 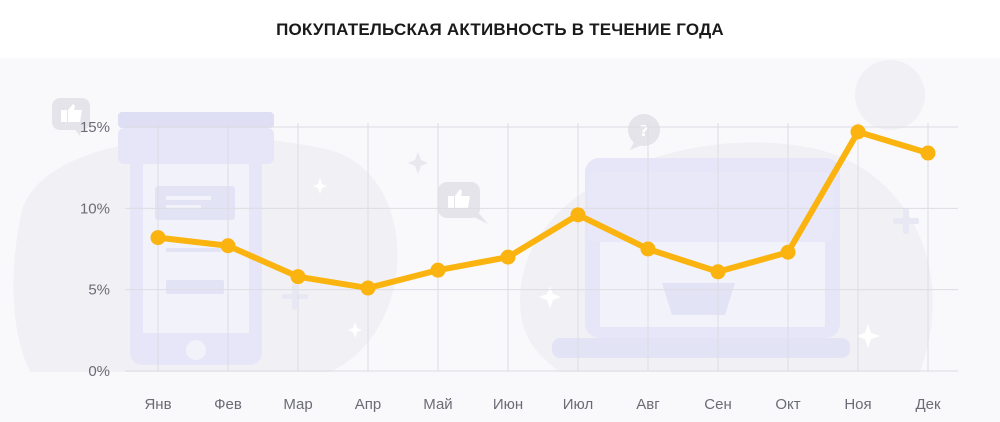 I want to click on x-tick-label: Июн, so click(x=508, y=404).